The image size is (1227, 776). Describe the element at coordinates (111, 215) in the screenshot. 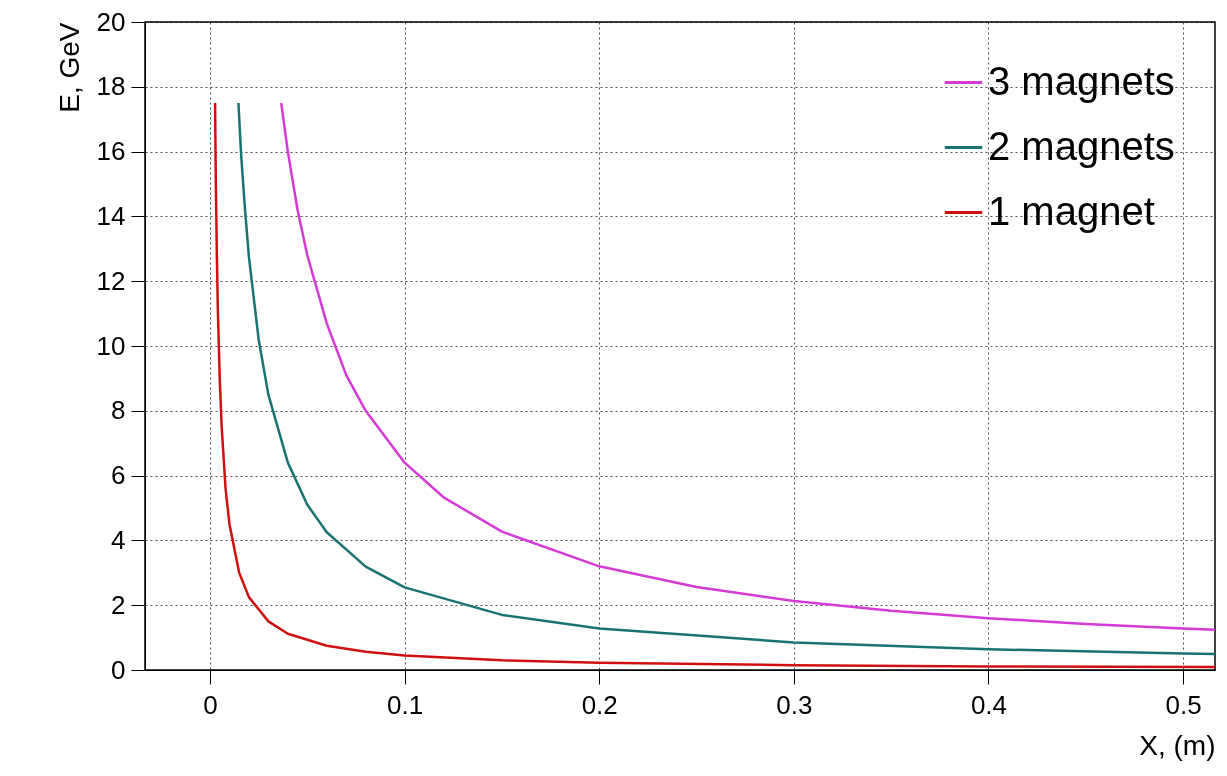

I see `y-tick-label: 14` at that location.